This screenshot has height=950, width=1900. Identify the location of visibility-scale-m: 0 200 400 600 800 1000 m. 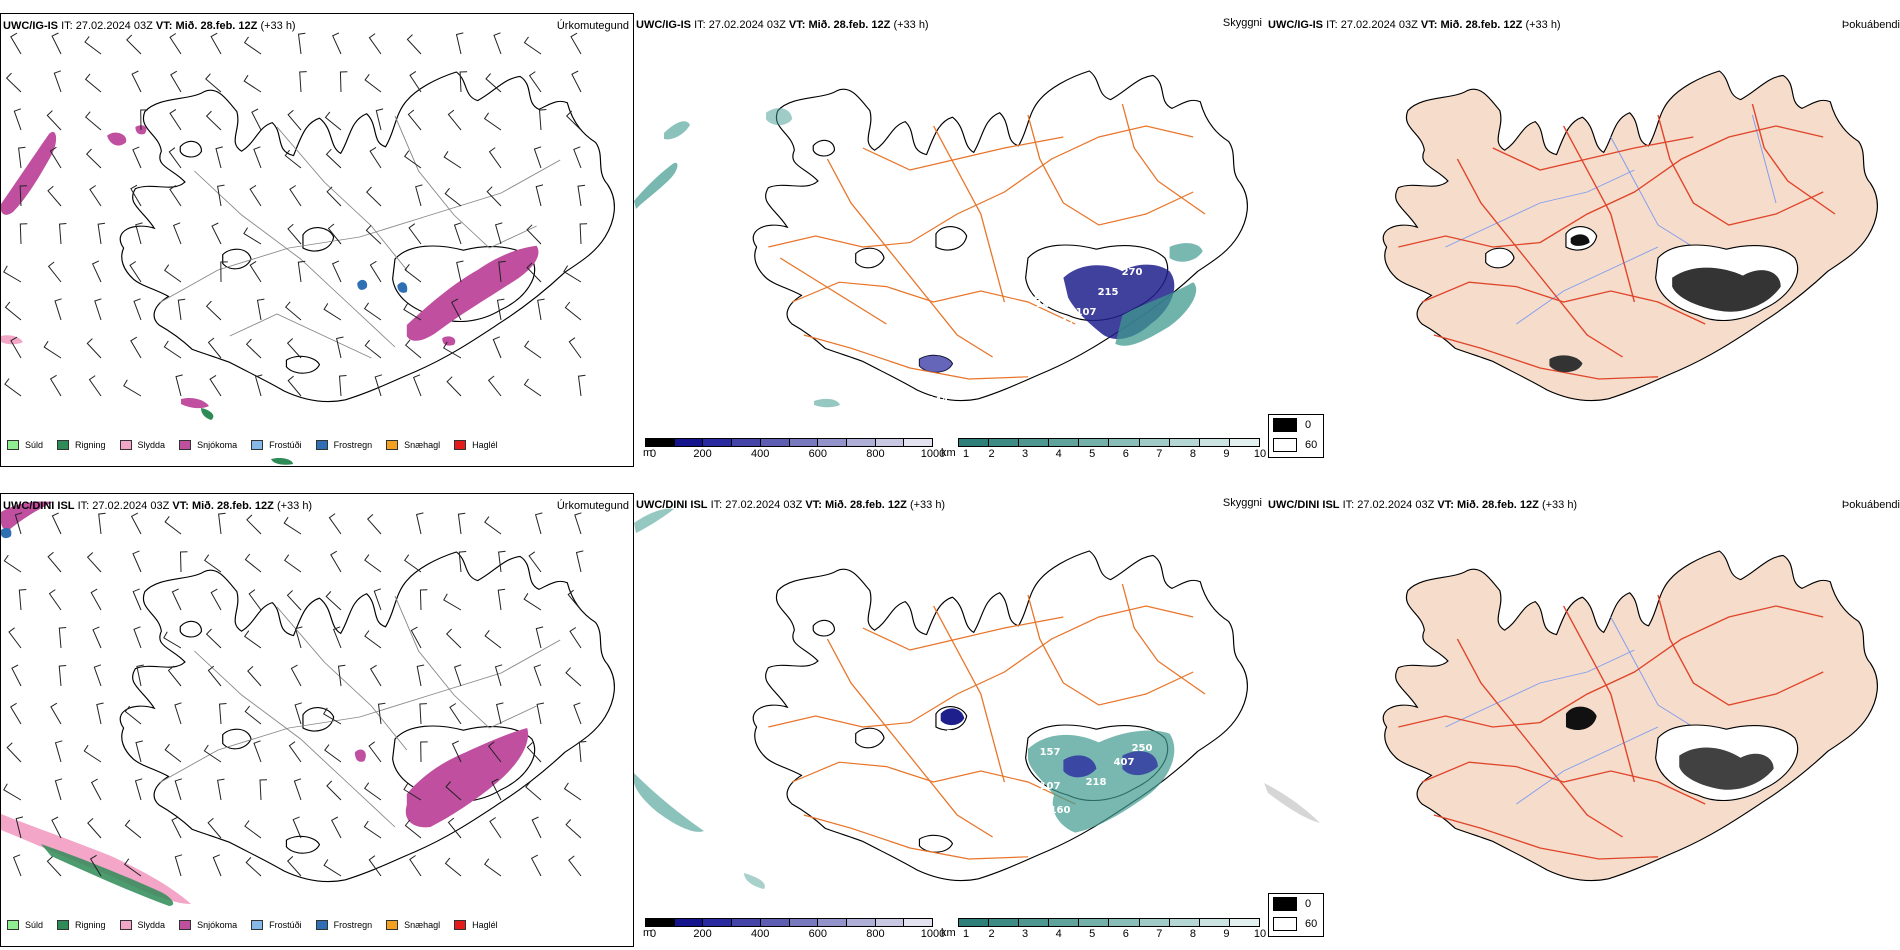
(794, 929).